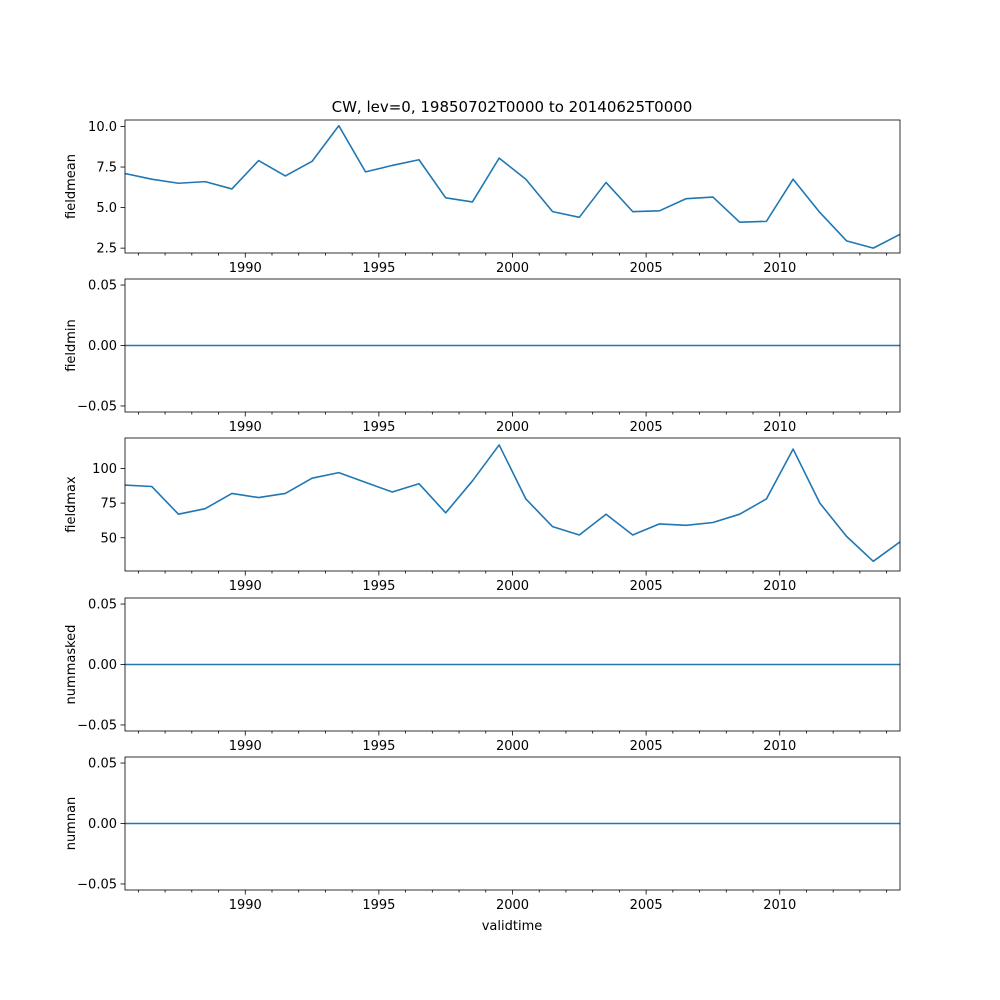  What do you see at coordinates (71, 504) in the screenshot?
I see `y-axis-label-fieldmax: fieldmax` at bounding box center [71, 504].